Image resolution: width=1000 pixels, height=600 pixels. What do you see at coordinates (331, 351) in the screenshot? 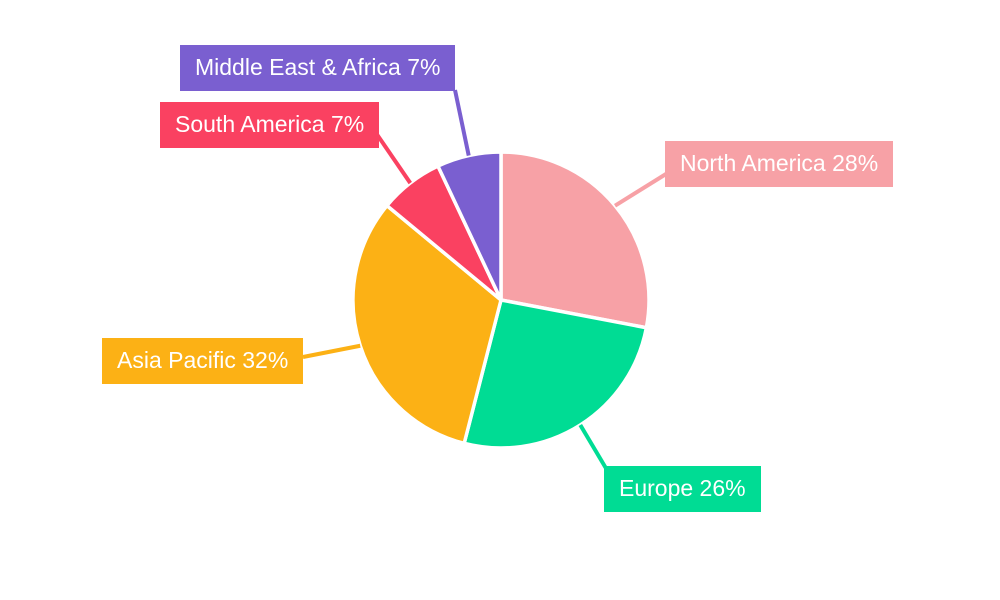
I see `leader-line-asia-pacific` at bounding box center [331, 351].